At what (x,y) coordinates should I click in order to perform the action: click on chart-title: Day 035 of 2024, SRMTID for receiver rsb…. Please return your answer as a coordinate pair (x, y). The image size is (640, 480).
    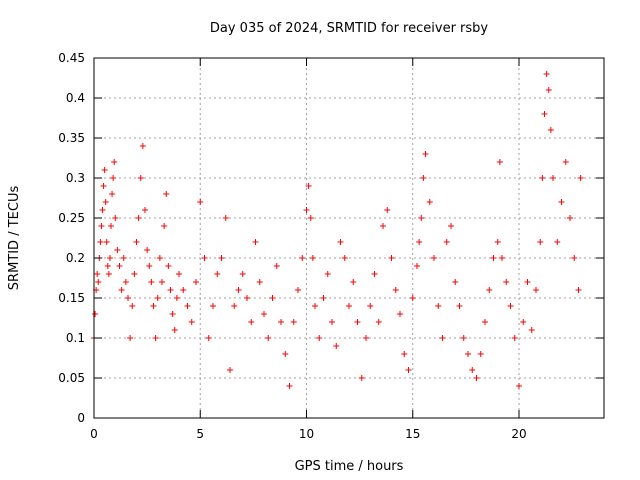
    Looking at the image, I should click on (349, 28).